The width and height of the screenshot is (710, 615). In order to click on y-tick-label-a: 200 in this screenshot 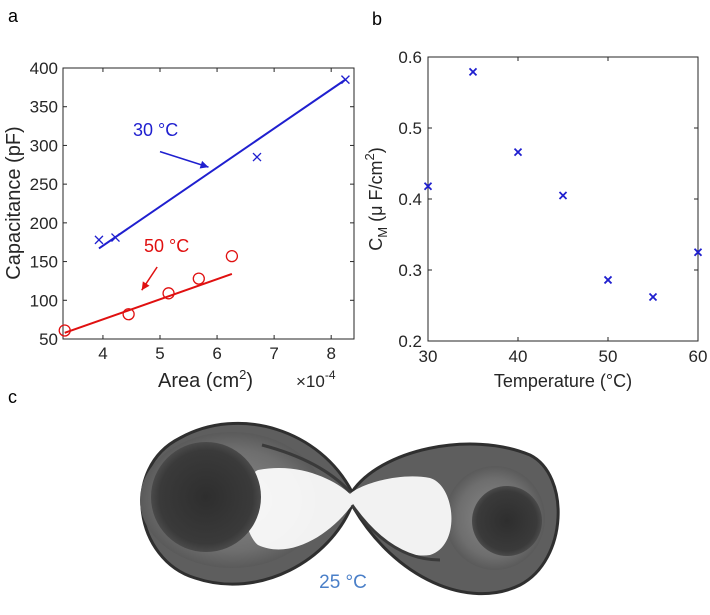, I will do `click(44, 223)`.